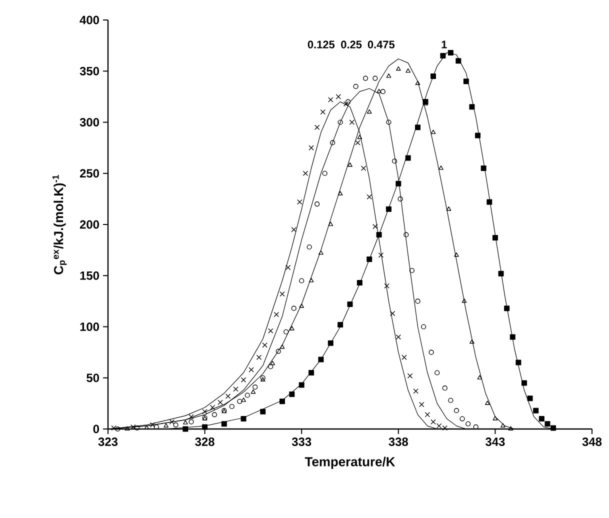  Describe the element at coordinates (592, 442) in the screenshot. I see `x-tick-label: 348` at that location.